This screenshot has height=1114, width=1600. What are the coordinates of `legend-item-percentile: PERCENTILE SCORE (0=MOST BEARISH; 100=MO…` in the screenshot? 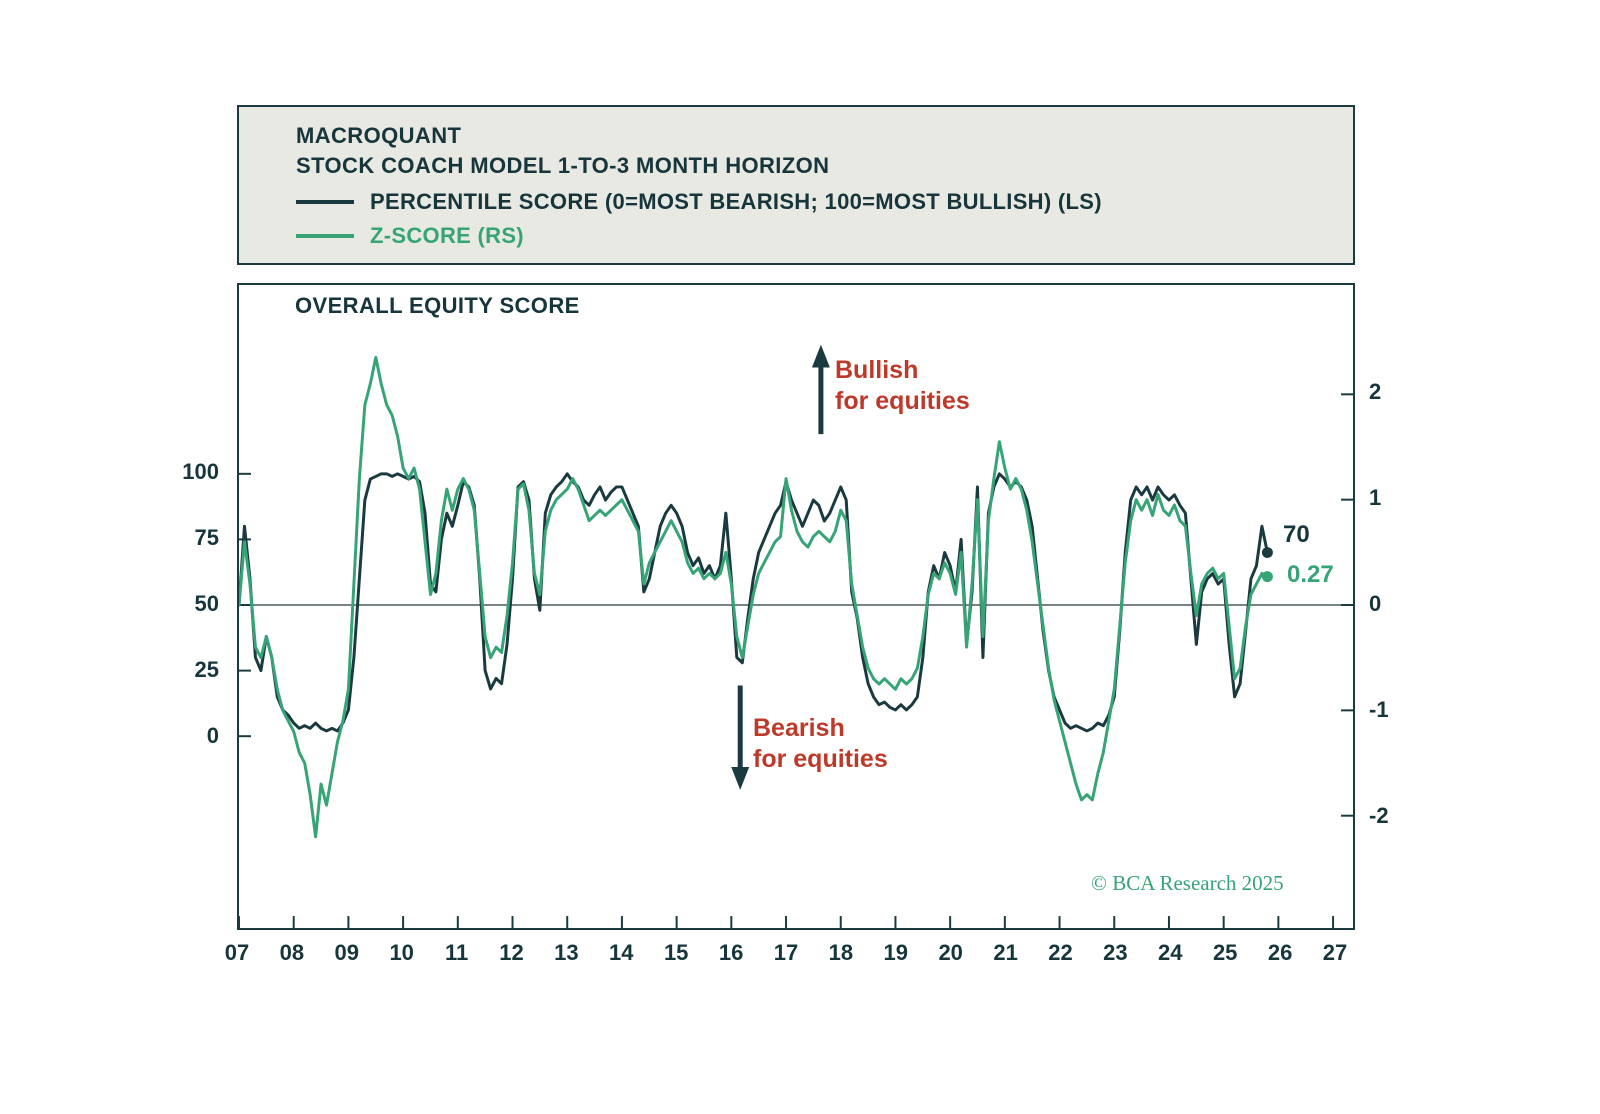 It's located at (814, 202).